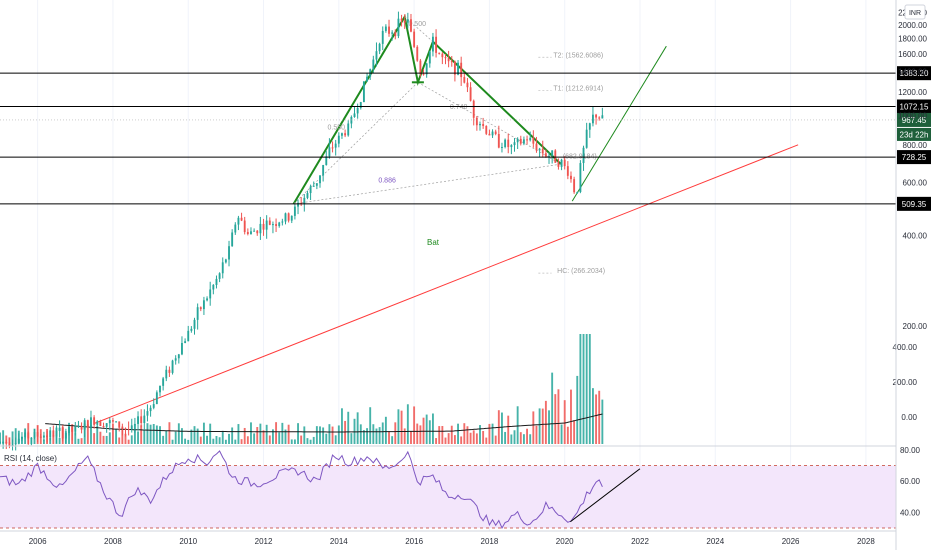 This screenshot has height=555, width=932. What do you see at coordinates (605, 495) in the screenshot?
I see `rsi-divergence-line` at bounding box center [605, 495].